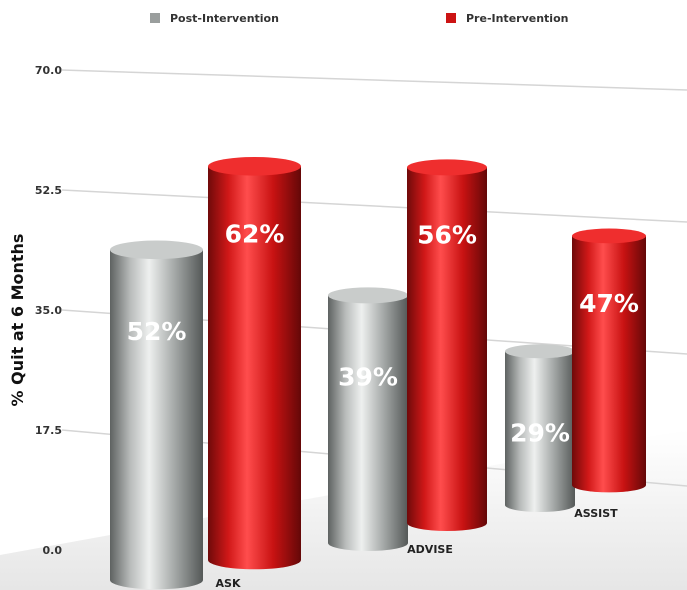  What do you see at coordinates (609, 360) in the screenshot?
I see `bar-assist-pre: 47%` at bounding box center [609, 360].